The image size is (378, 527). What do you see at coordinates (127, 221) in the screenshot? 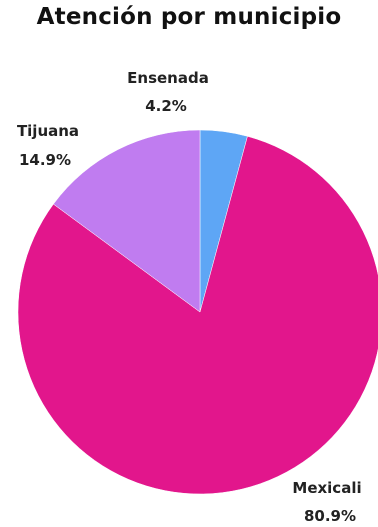
I see `pie-slice-tijuana` at bounding box center [127, 221].